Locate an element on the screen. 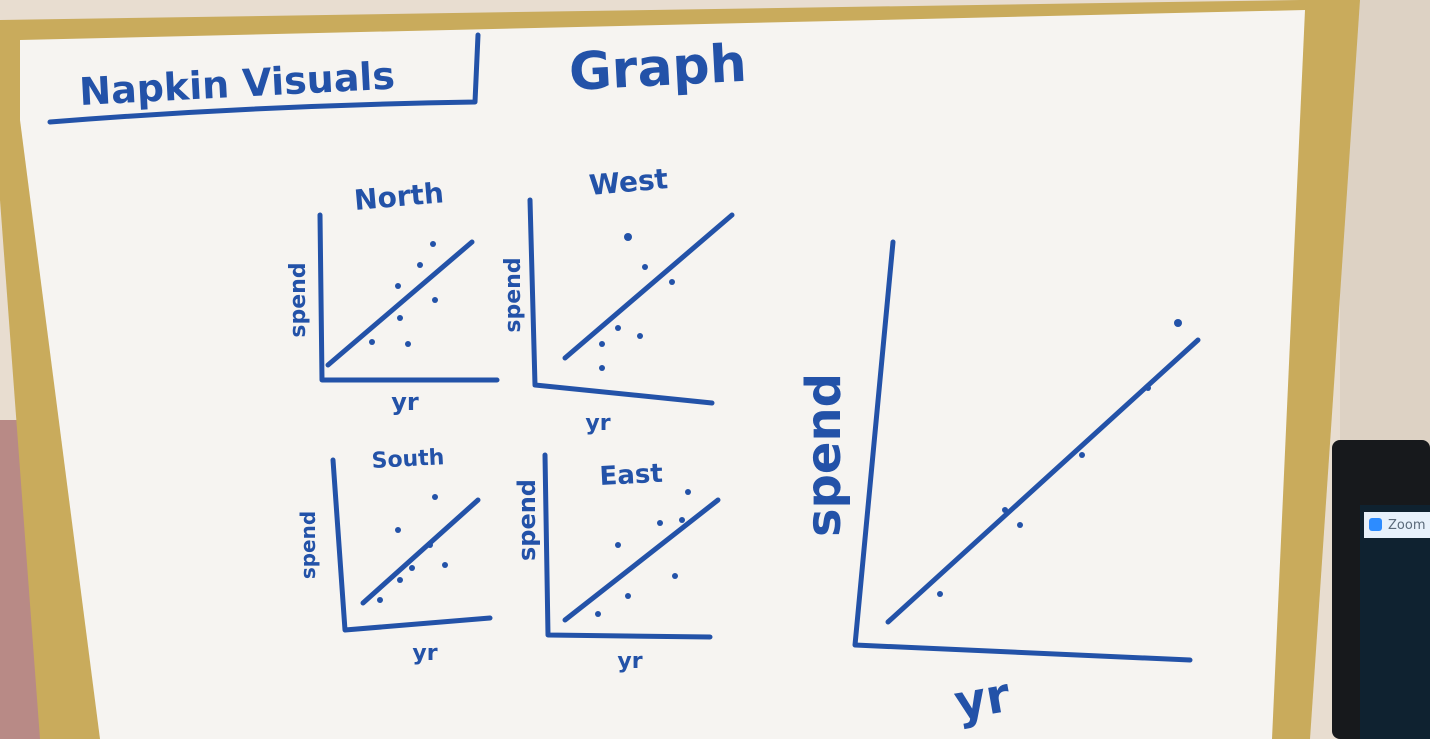 The image size is (1430, 739). panel-title: North is located at coordinates (399, 196).